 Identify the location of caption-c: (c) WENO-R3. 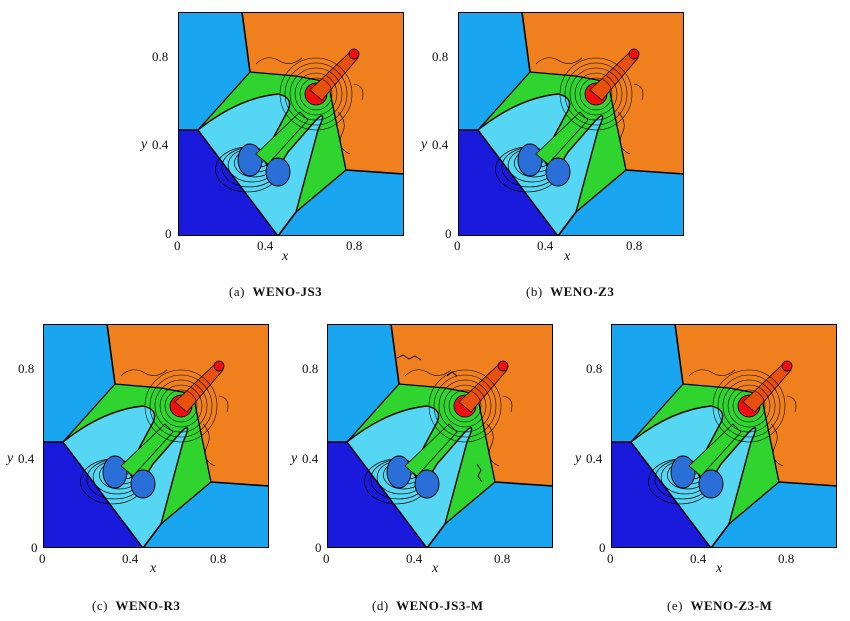
(136, 606).